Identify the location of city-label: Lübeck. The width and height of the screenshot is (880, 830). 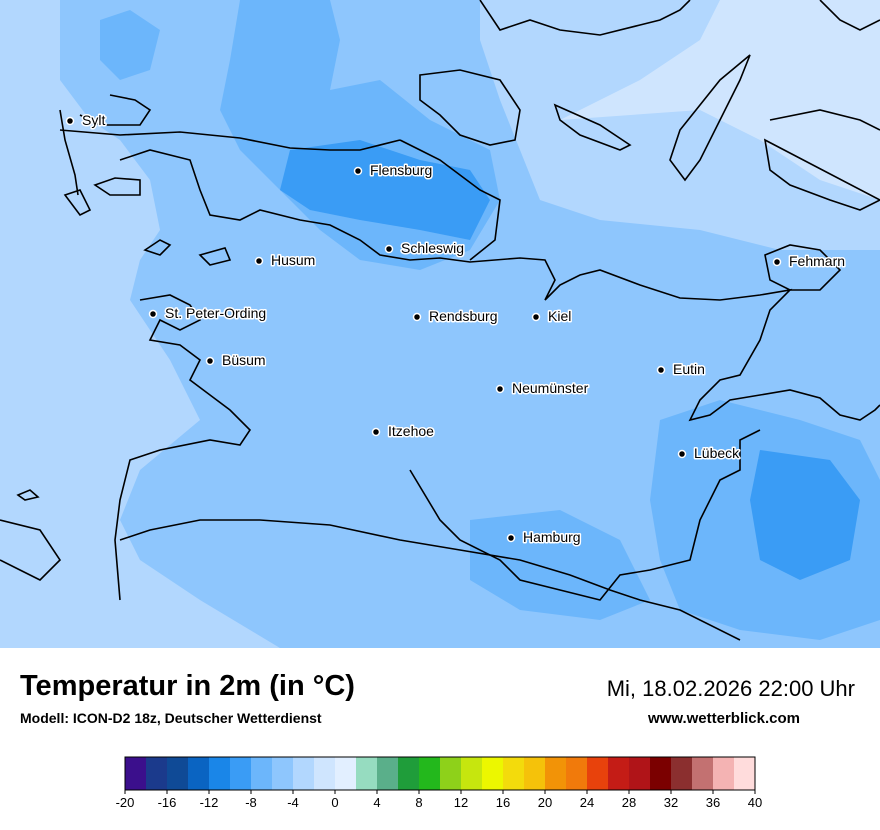
(717, 453).